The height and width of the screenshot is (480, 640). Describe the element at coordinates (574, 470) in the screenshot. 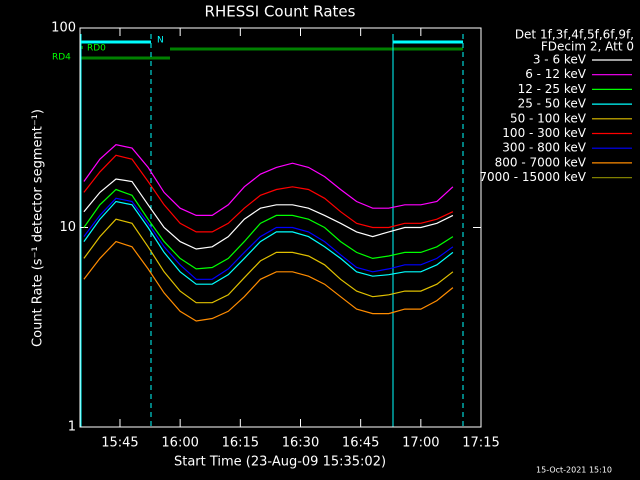

I see `footer: 15-Oct-2021 15:10` at that location.